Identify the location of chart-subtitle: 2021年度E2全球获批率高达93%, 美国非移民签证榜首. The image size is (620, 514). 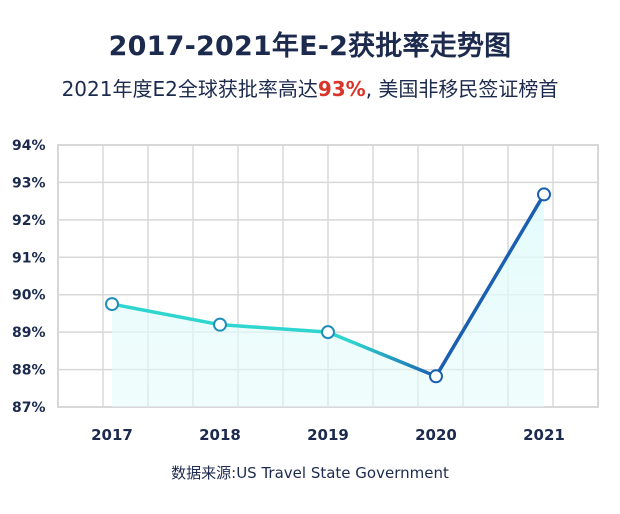
(310, 87).